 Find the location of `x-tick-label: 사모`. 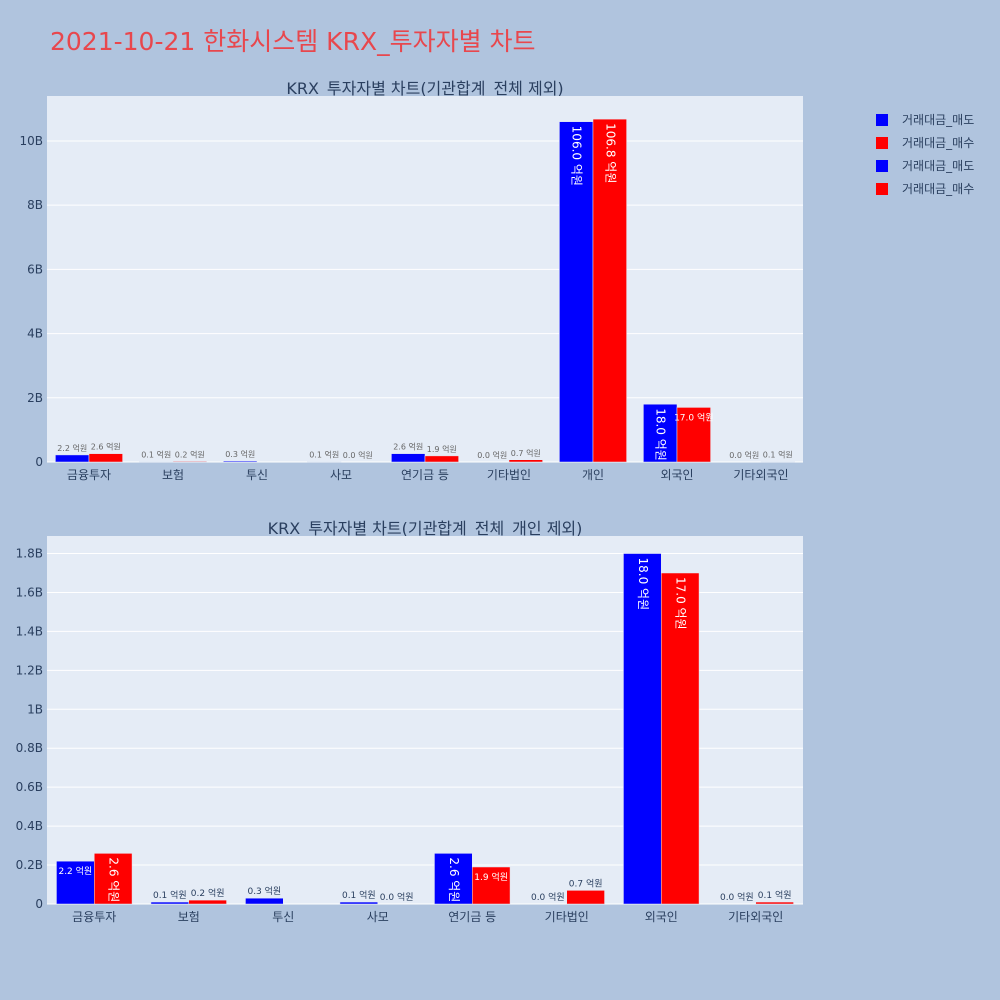

x-tick-label: 사모 is located at coordinates (378, 917).